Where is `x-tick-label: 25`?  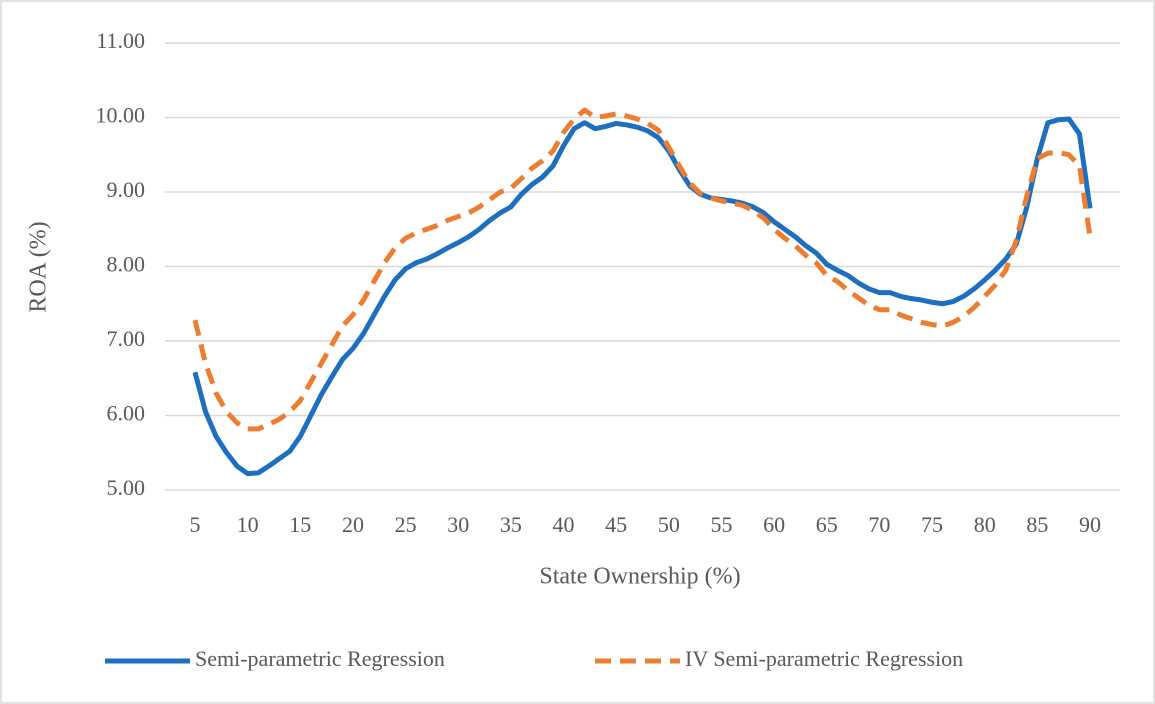 x-tick-label: 25 is located at coordinates (406, 524).